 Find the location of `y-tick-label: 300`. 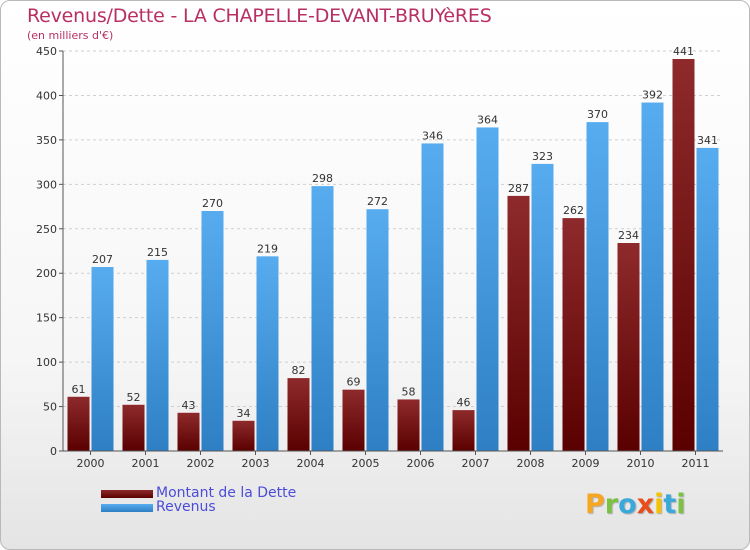

y-tick-label: 300 is located at coordinates (46, 184).